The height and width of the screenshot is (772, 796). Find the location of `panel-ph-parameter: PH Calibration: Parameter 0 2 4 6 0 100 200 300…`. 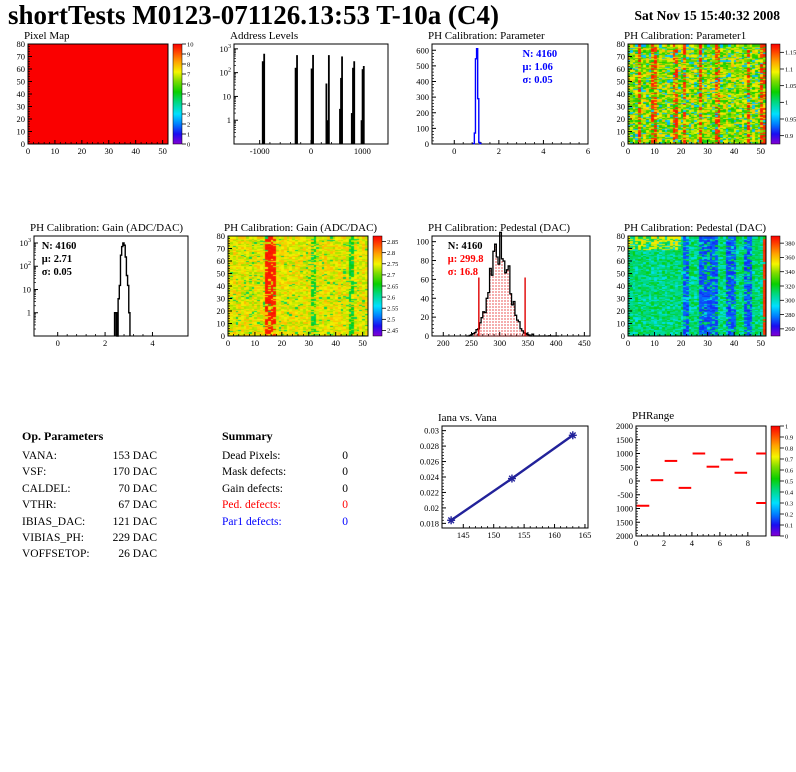

panel-ph-parameter: PH Calibration: Parameter 0 2 4 6 0 100 200 300… is located at coordinates (500, 94).